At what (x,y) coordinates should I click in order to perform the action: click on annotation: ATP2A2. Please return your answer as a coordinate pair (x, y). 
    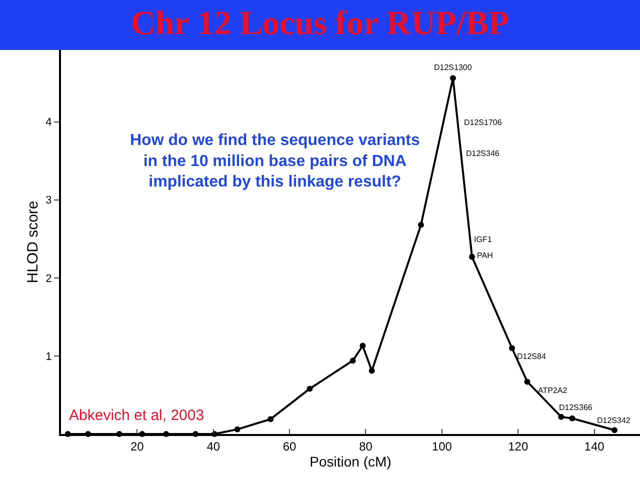
    Looking at the image, I should click on (553, 390).